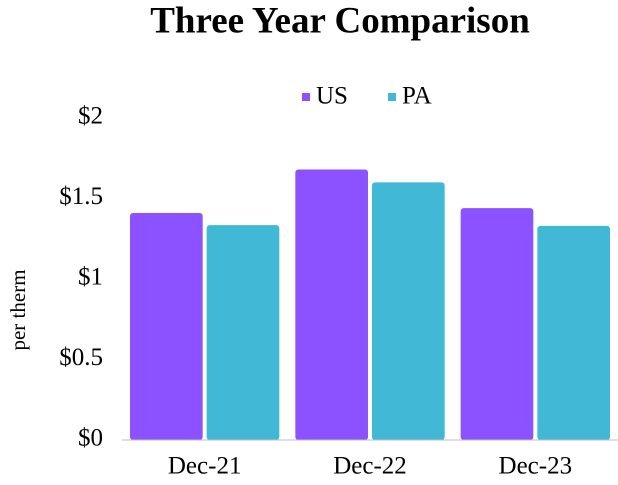  I want to click on y-tick-label: $1, so click(90, 277).